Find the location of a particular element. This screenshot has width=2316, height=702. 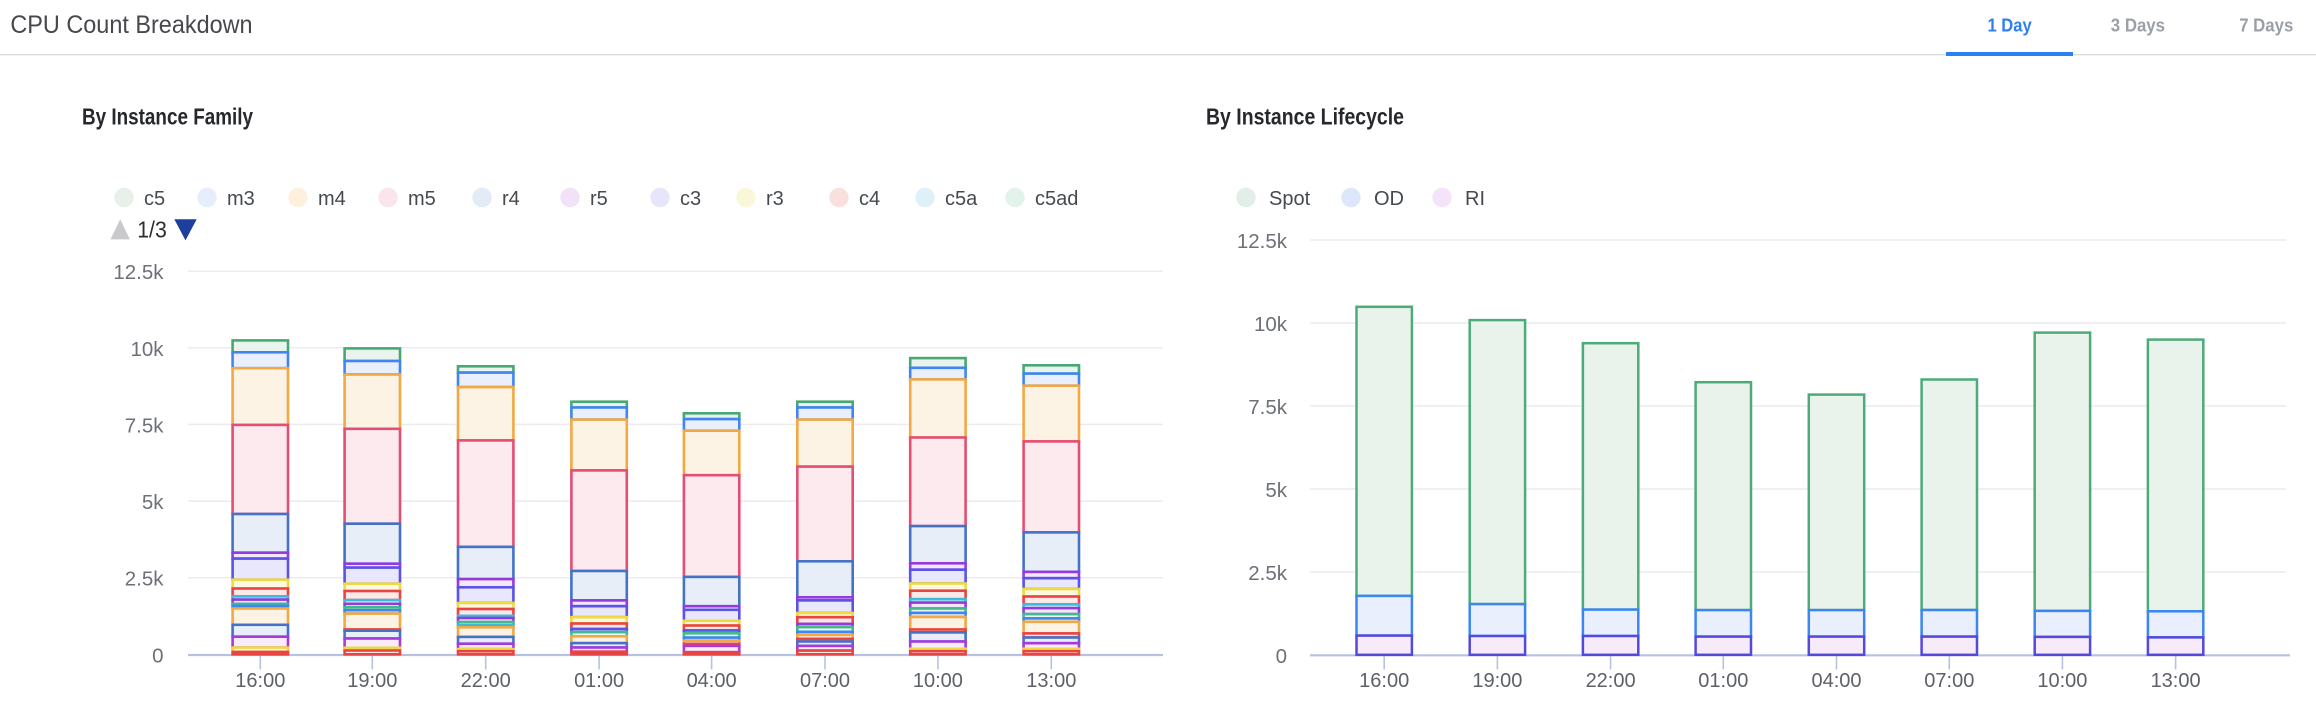

svg-text: r4 is located at coordinates (511, 199).